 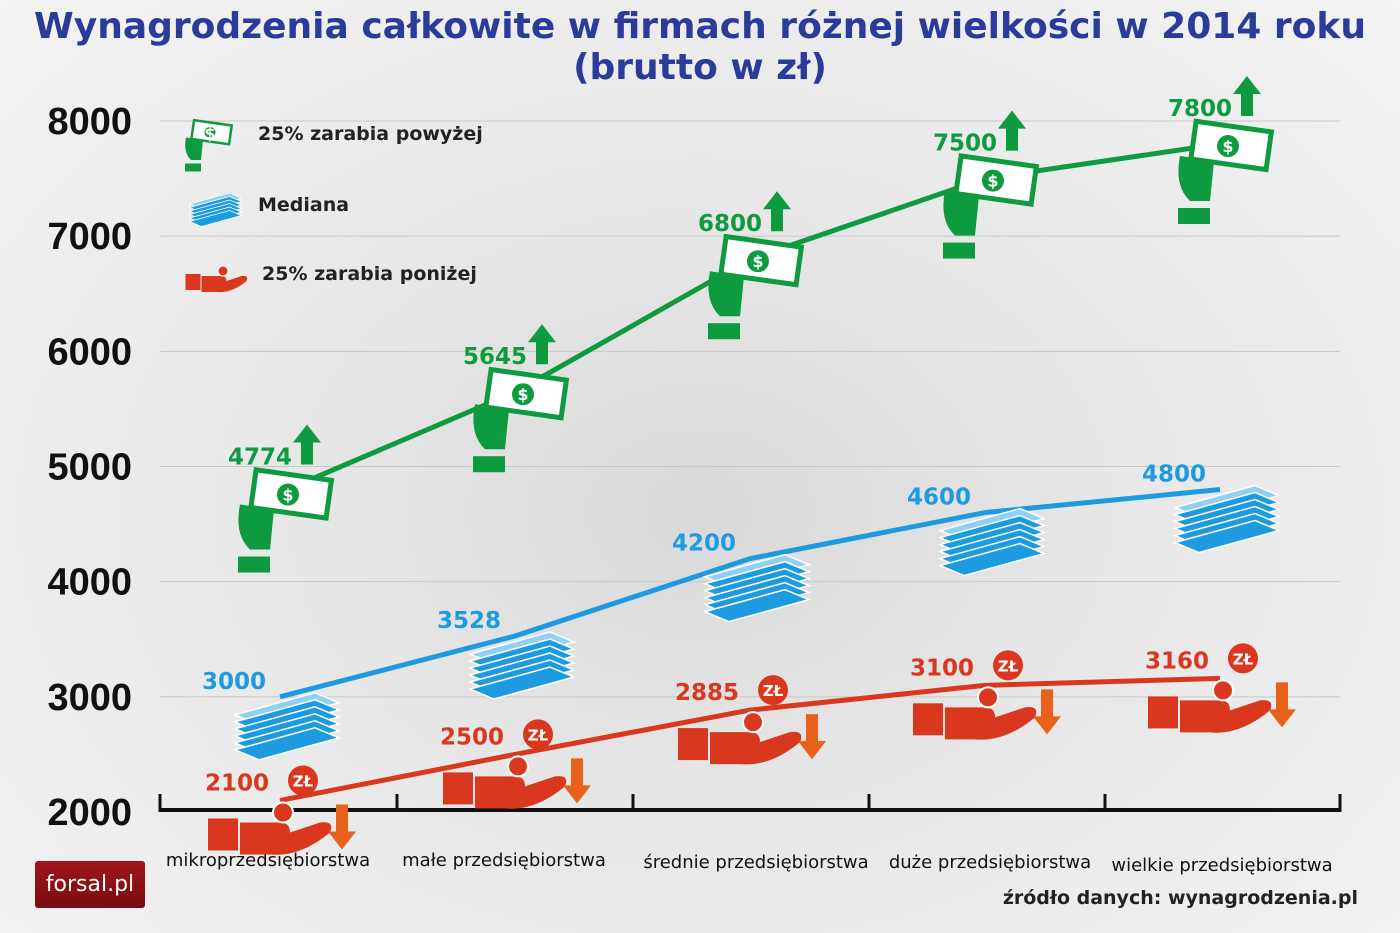 I want to click on legend-label-median: Mediana, so click(x=304, y=205).